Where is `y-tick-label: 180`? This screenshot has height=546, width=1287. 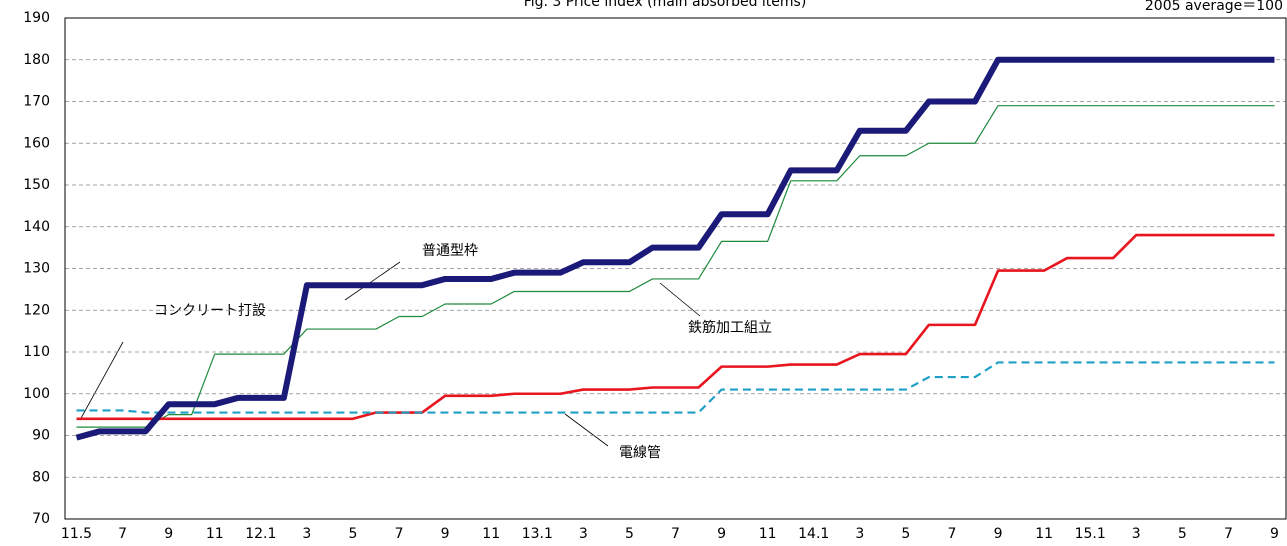
y-tick-label: 180 is located at coordinates (36, 60).